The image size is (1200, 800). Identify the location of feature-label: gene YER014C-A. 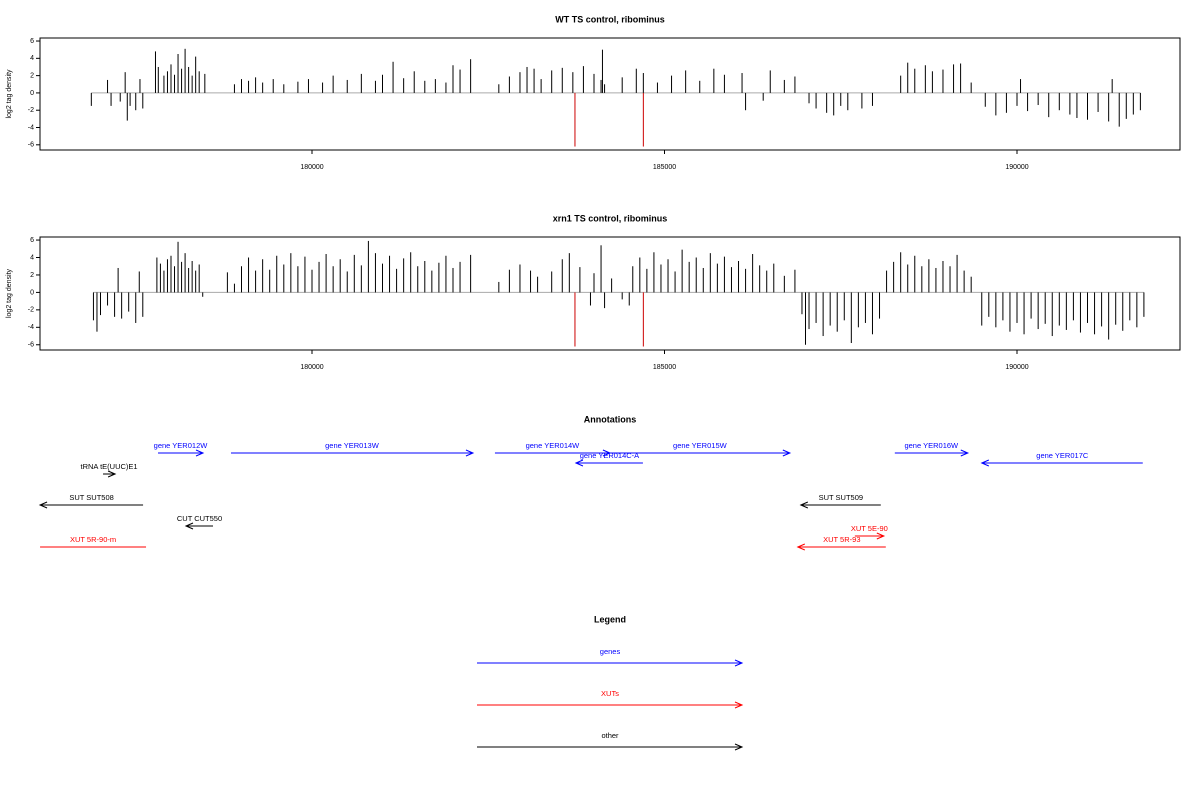
(609, 455).